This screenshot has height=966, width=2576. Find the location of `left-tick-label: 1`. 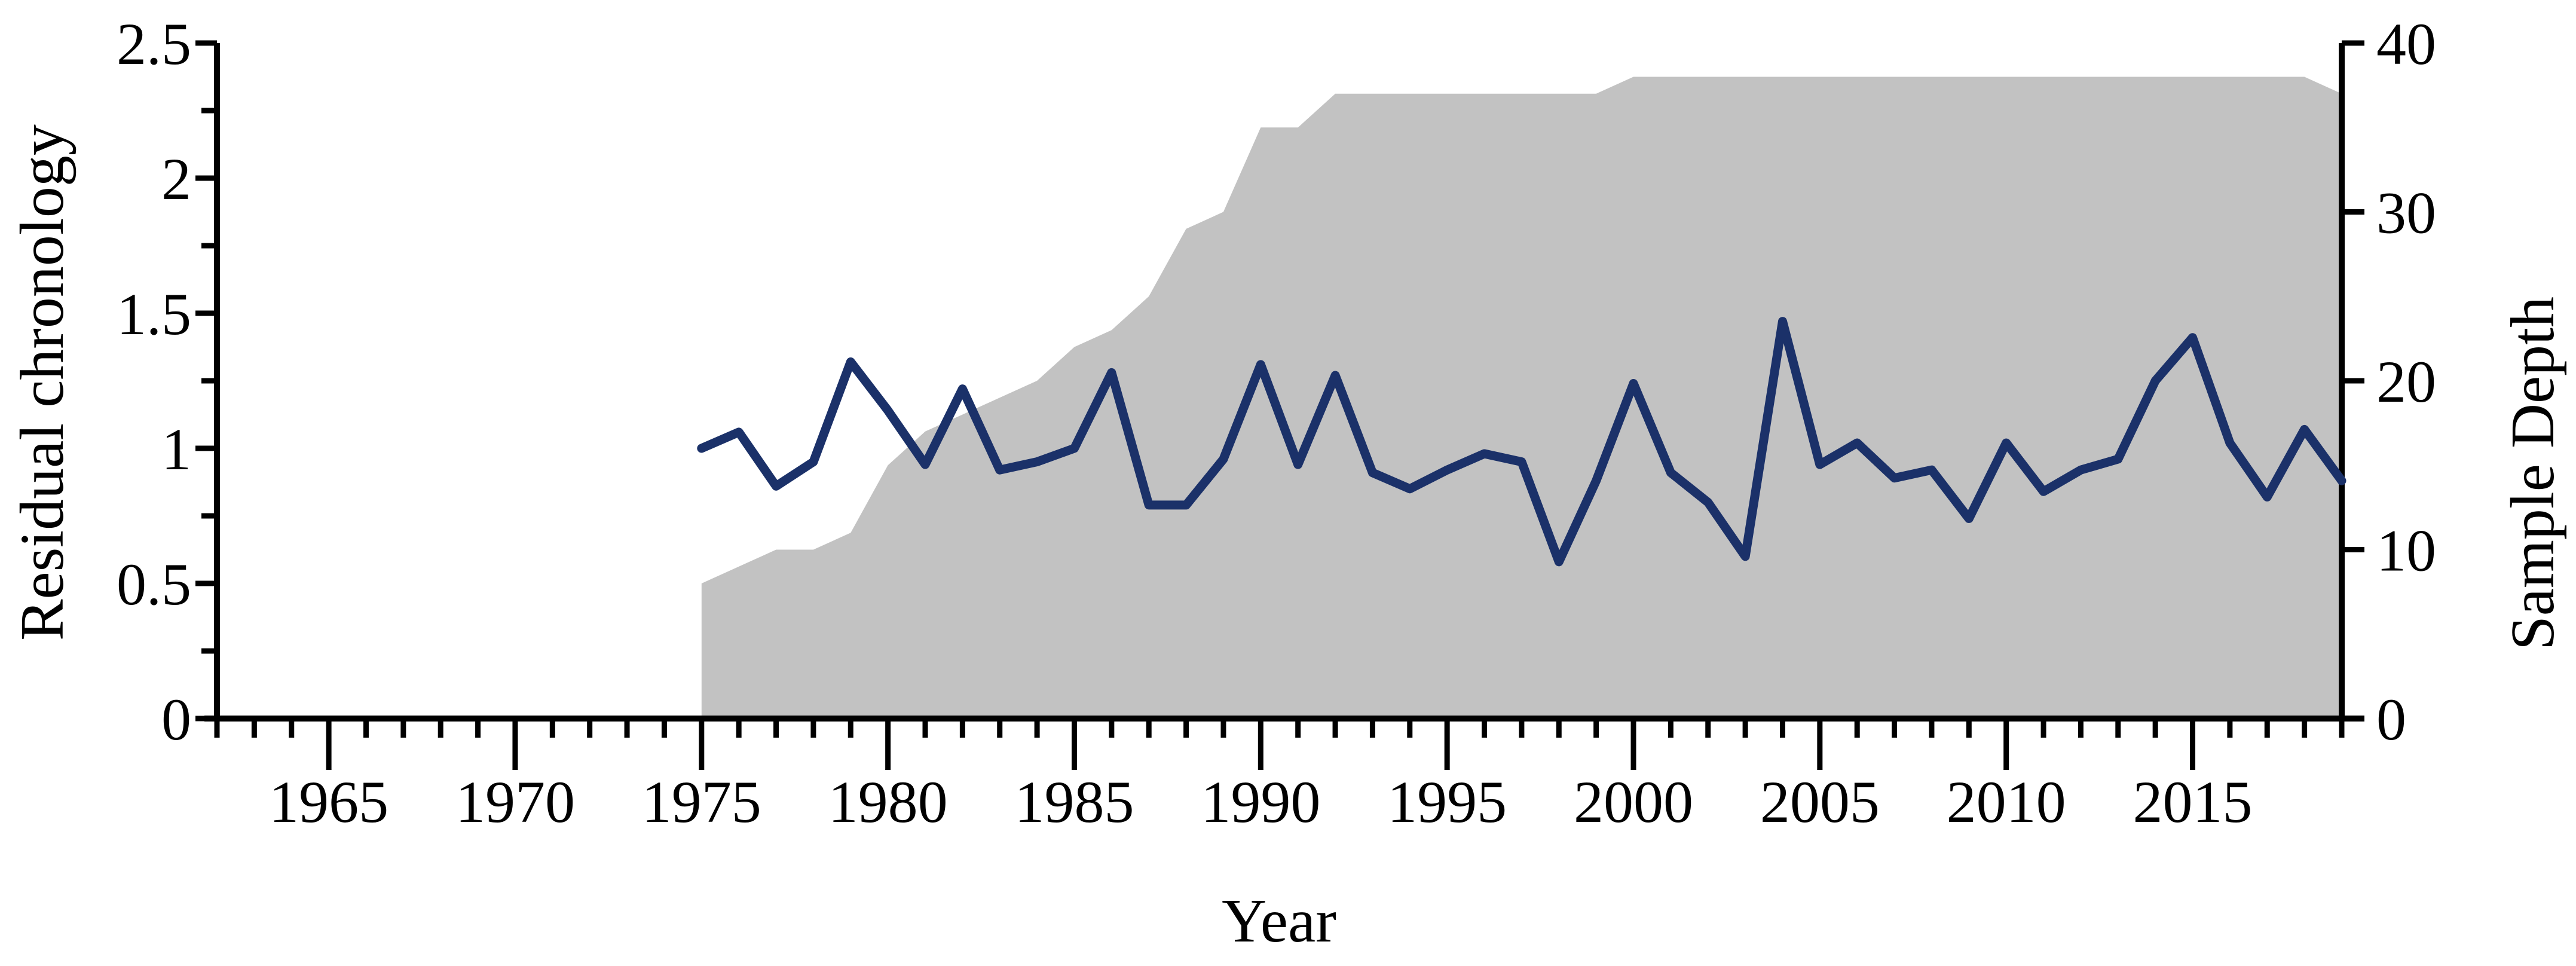

left-tick-label: 1 is located at coordinates (176, 449).